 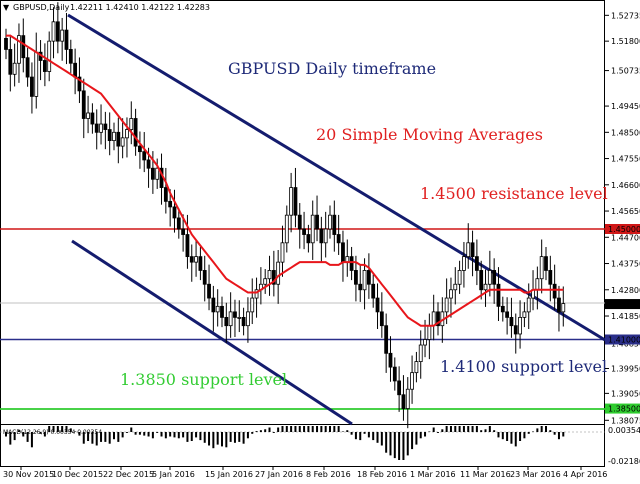 I want to click on level-badges: 1.45000 1.42283 1.41000 1.38500, so click(x=622, y=319).